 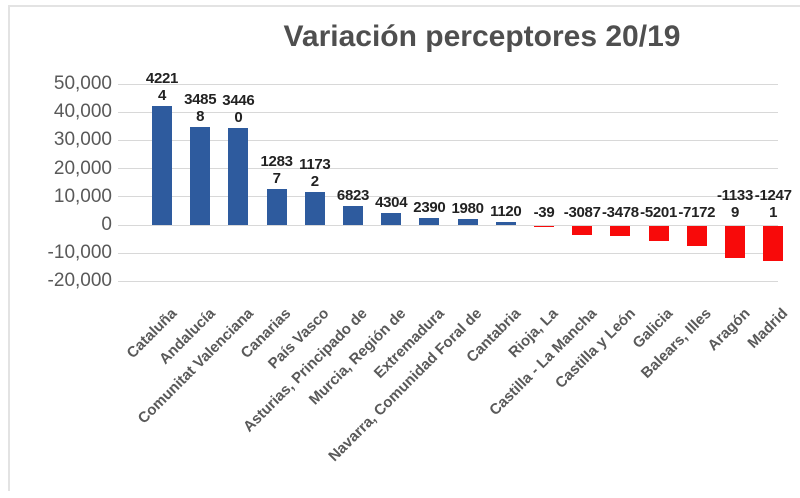 I want to click on chart-frame-left-border, so click(x=9, y=248).